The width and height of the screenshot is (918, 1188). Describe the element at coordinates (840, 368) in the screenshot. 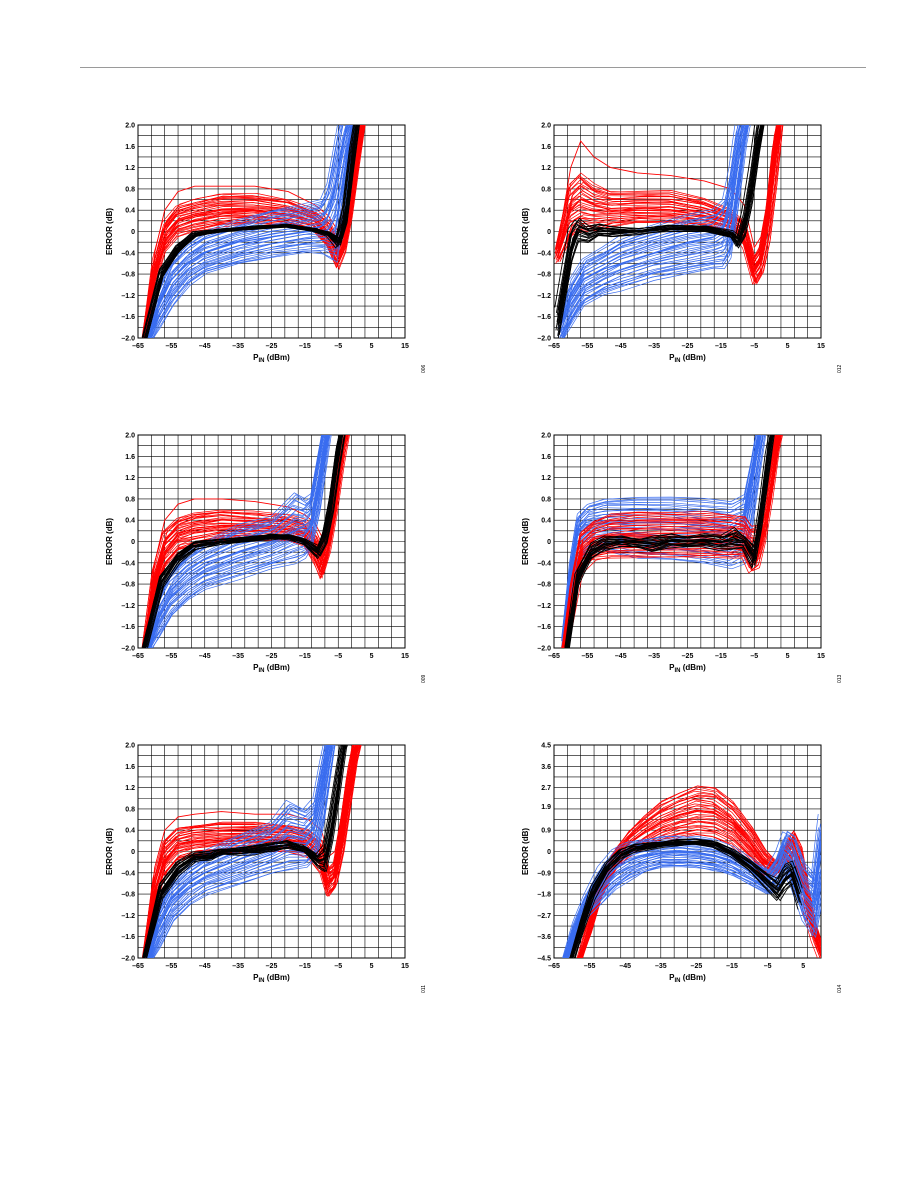

I see `figure-code: 012` at that location.